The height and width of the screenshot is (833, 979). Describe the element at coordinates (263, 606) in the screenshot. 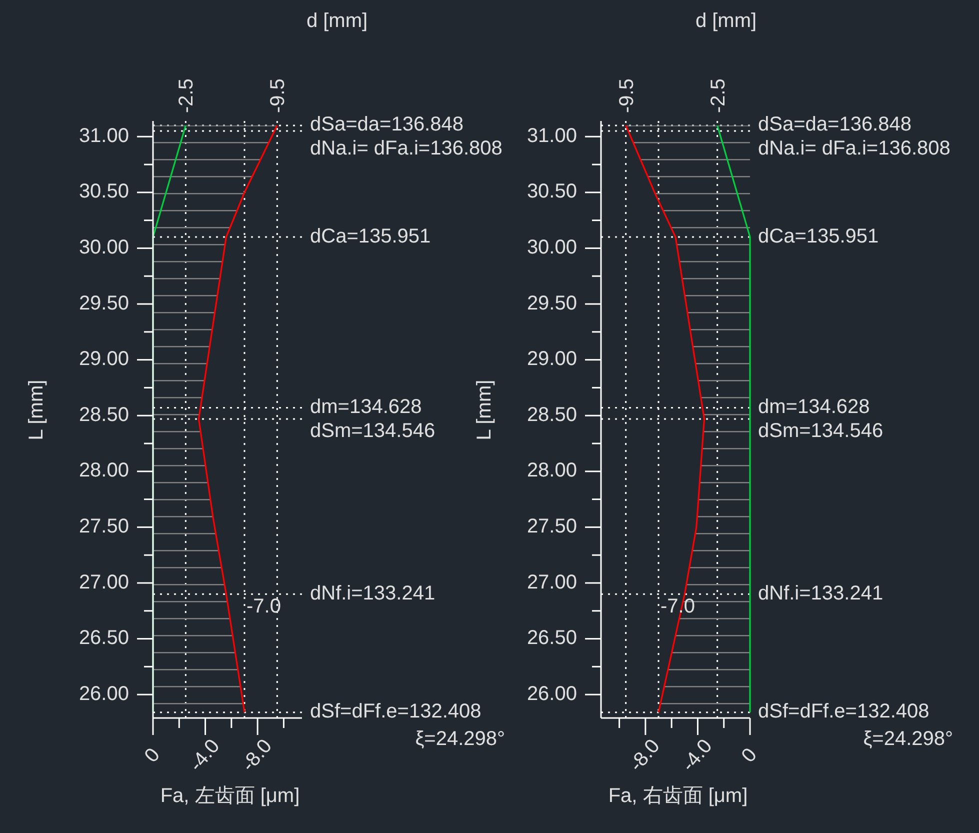

I see `annotation: -7.0` at that location.